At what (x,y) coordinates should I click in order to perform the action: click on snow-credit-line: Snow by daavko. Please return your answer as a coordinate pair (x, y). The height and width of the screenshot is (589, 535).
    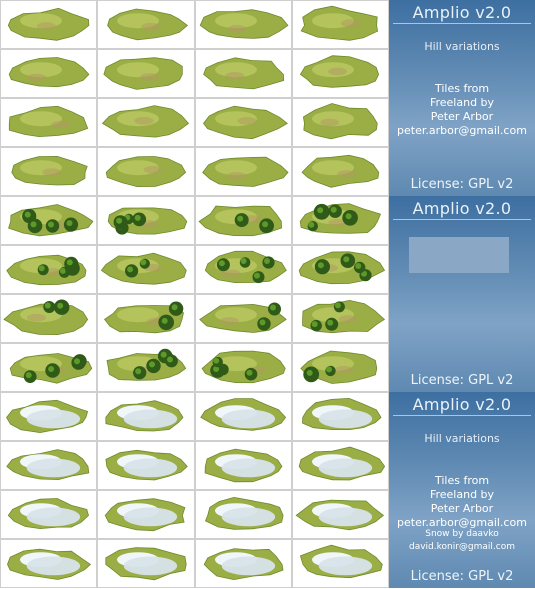
    Looking at the image, I should click on (462, 534).